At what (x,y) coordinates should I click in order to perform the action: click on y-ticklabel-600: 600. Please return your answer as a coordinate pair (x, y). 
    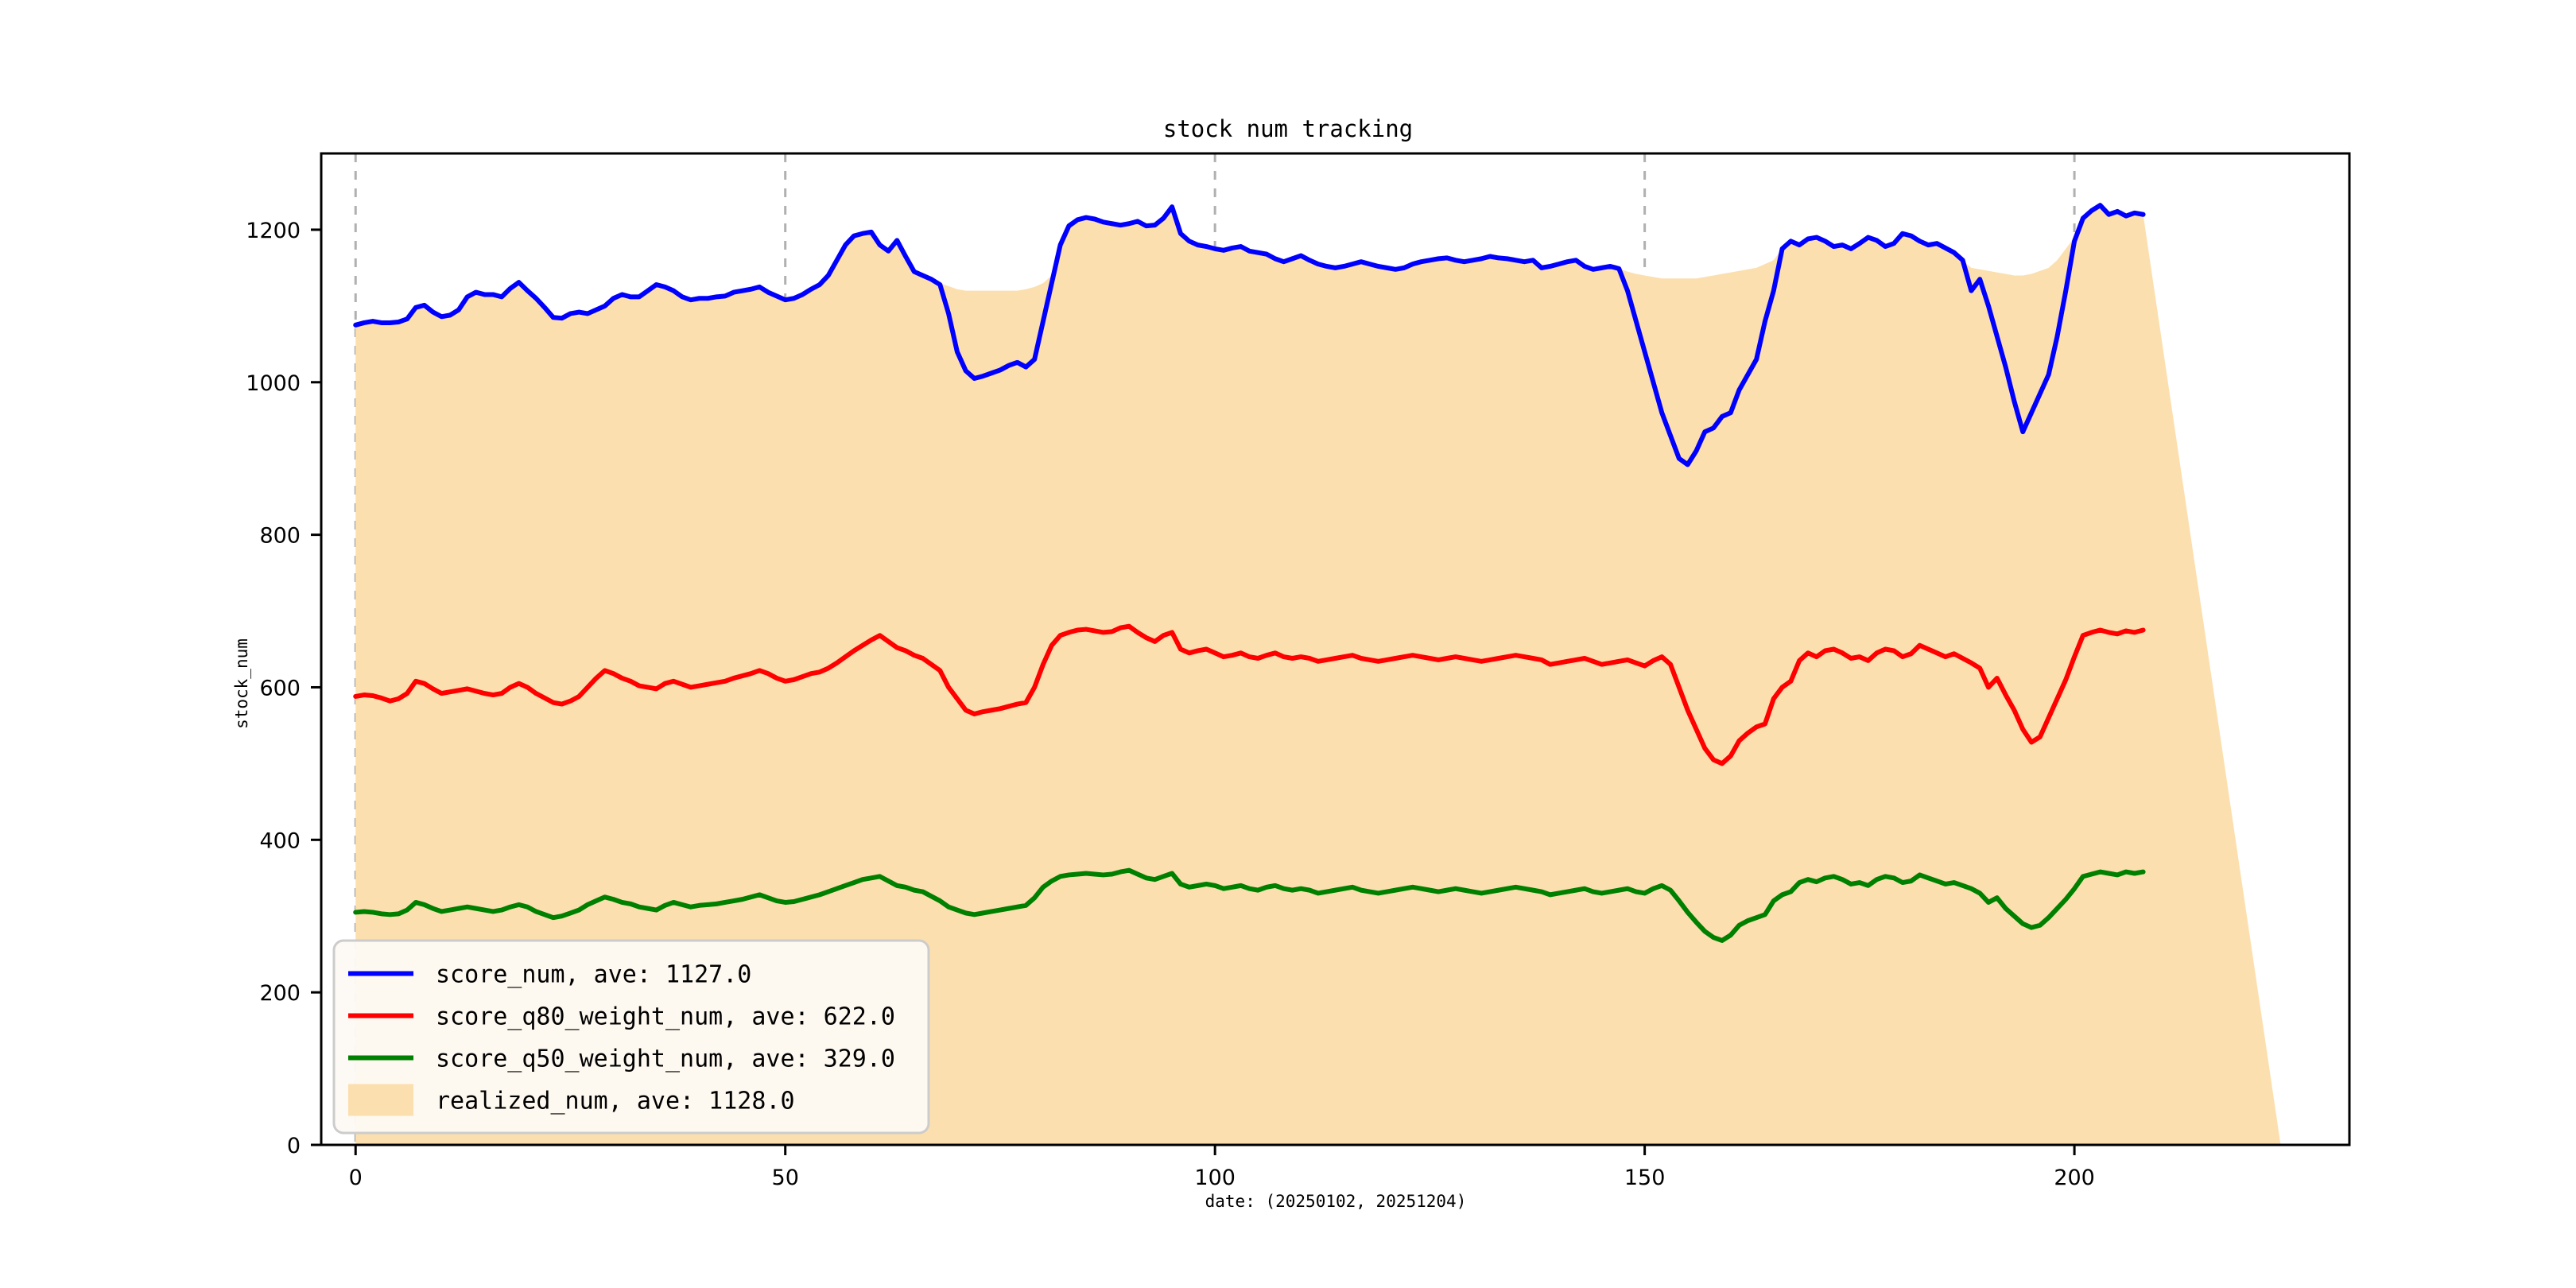
    Looking at the image, I should click on (280, 688).